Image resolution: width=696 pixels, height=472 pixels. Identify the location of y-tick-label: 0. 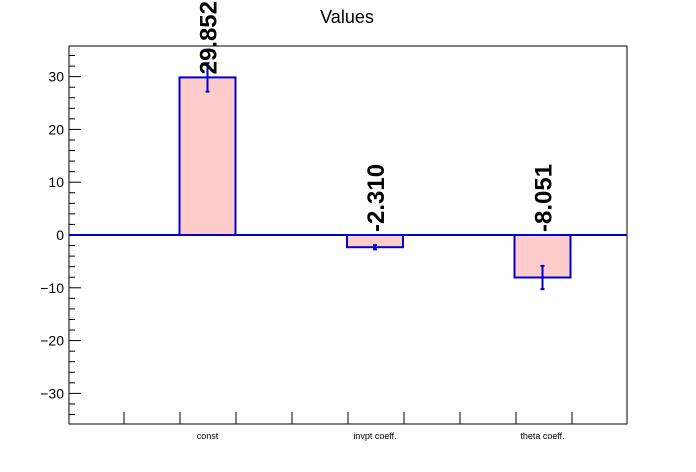
(60, 235).